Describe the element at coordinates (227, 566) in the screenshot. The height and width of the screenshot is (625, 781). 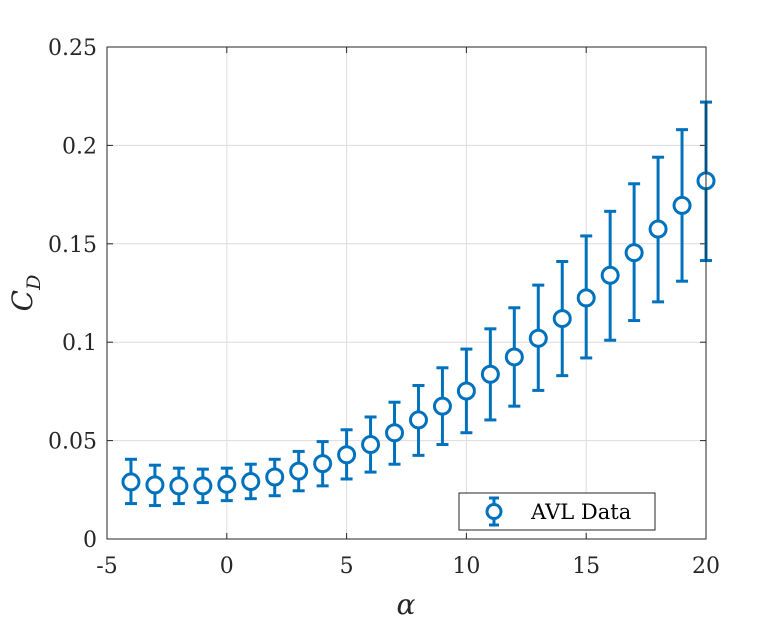
I see `x-tick-label: 0` at that location.